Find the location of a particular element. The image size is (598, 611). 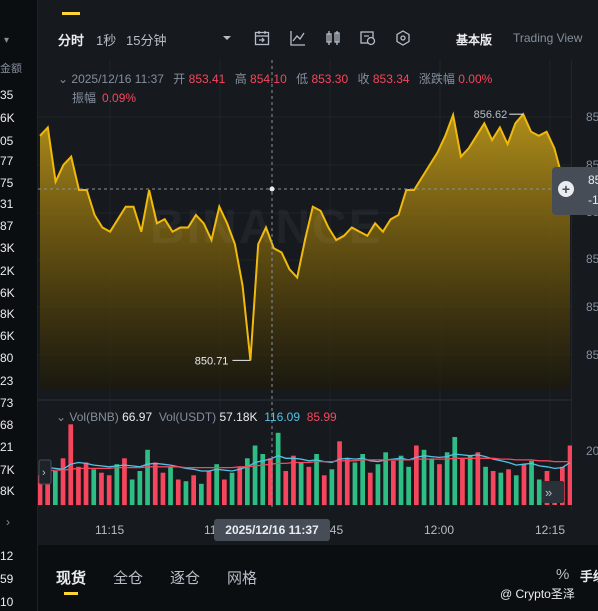

amplitude-legend: 振幅 0.09% is located at coordinates (104, 97).